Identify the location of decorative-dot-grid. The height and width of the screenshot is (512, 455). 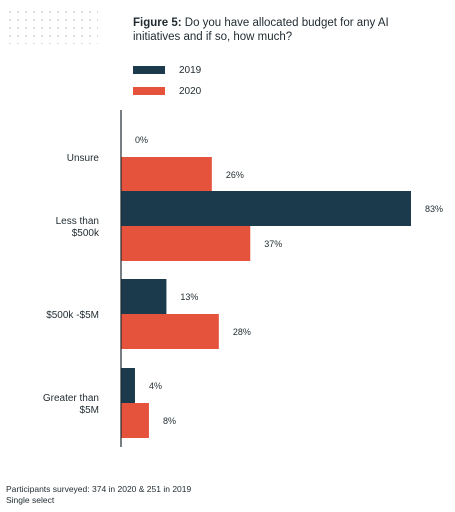
(52, 26).